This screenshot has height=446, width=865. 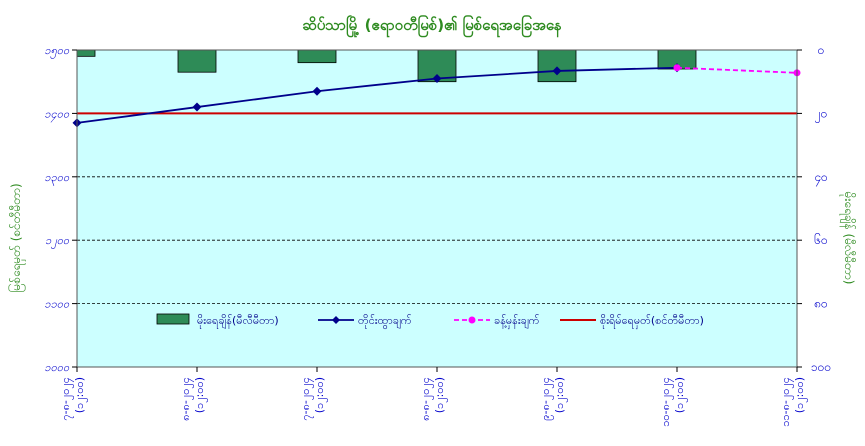 I want to click on legend-item: မိုးရေချိန်(မီလီမီတာ), so click(x=217, y=321).